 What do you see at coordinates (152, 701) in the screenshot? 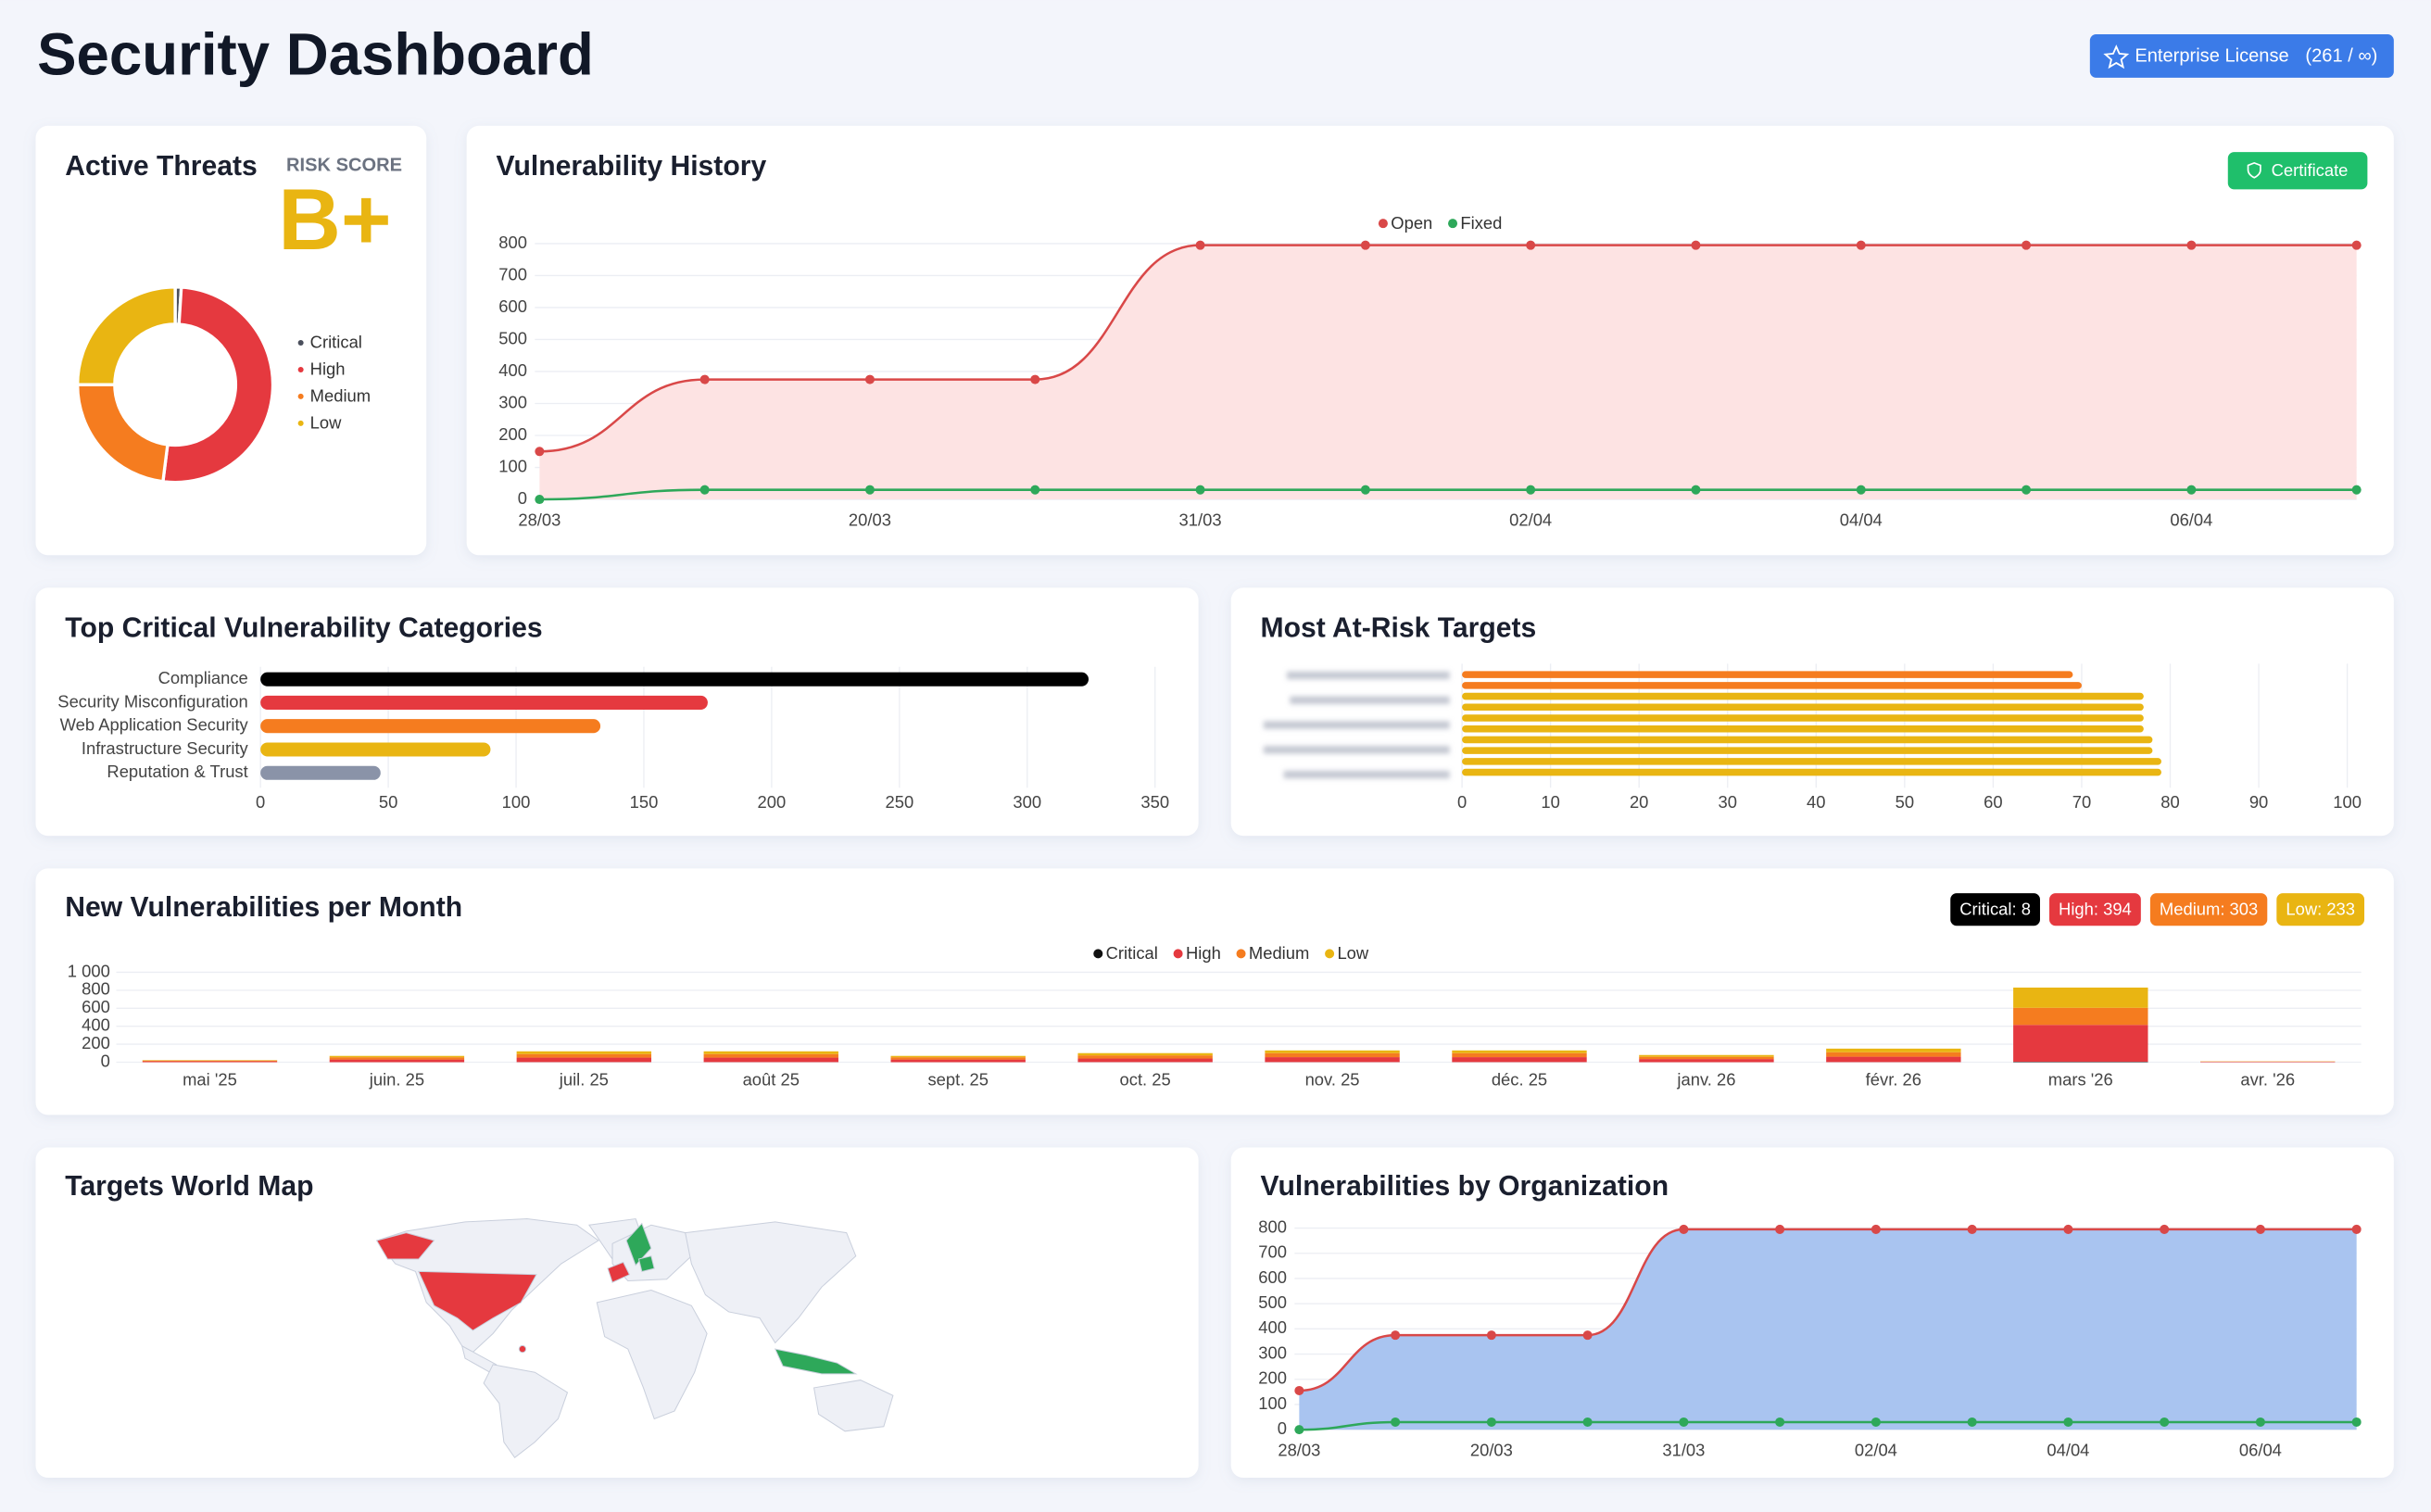
I see `y-tick-label: Security Misconfiguration` at bounding box center [152, 701].